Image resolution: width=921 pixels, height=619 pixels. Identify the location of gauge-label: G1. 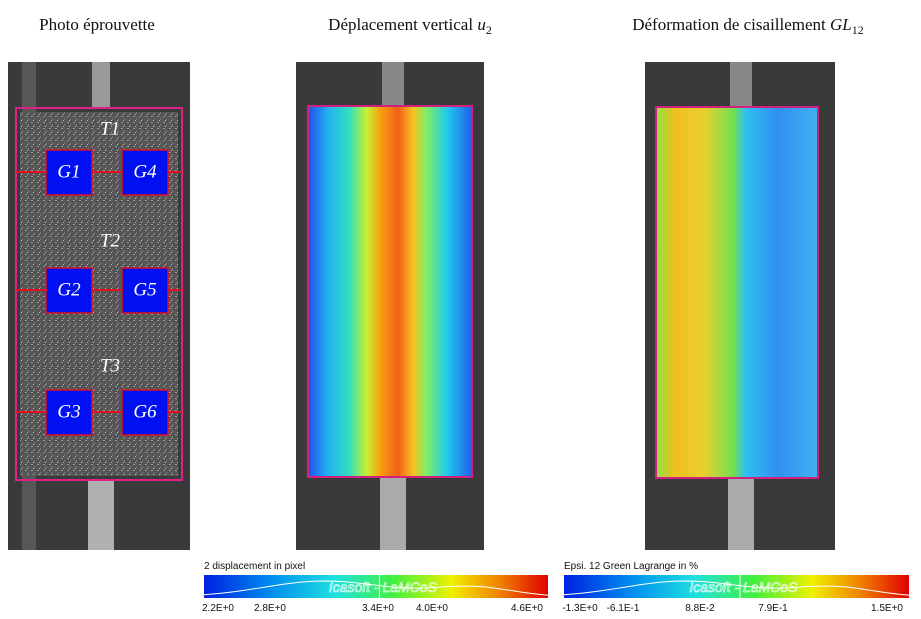
(68, 171).